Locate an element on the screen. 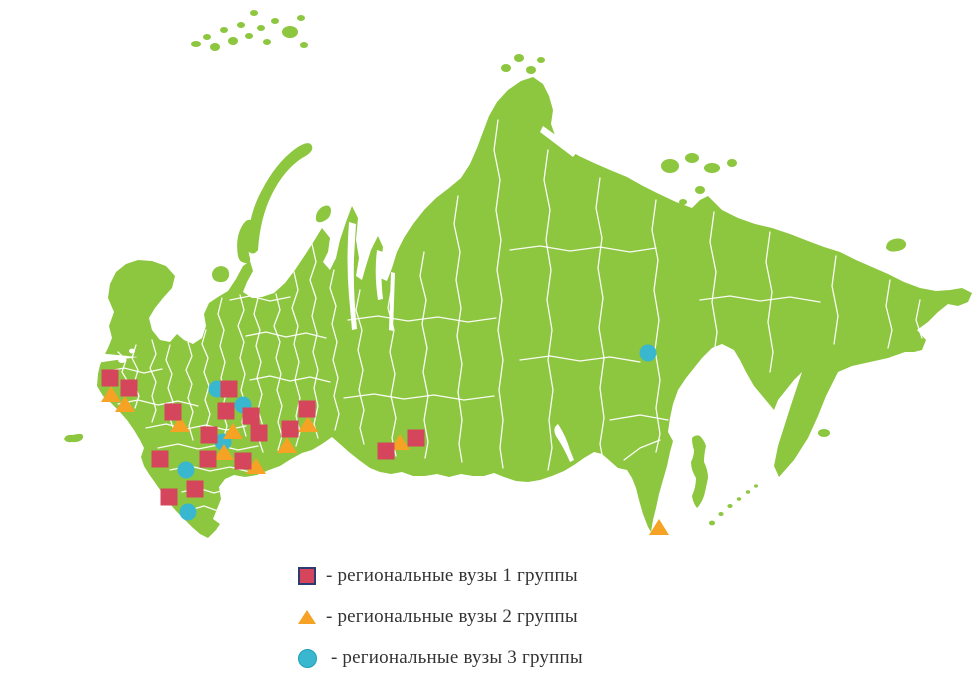 This screenshot has width=980, height=688. island-novaya-zemlya-north is located at coordinates (280, 198).